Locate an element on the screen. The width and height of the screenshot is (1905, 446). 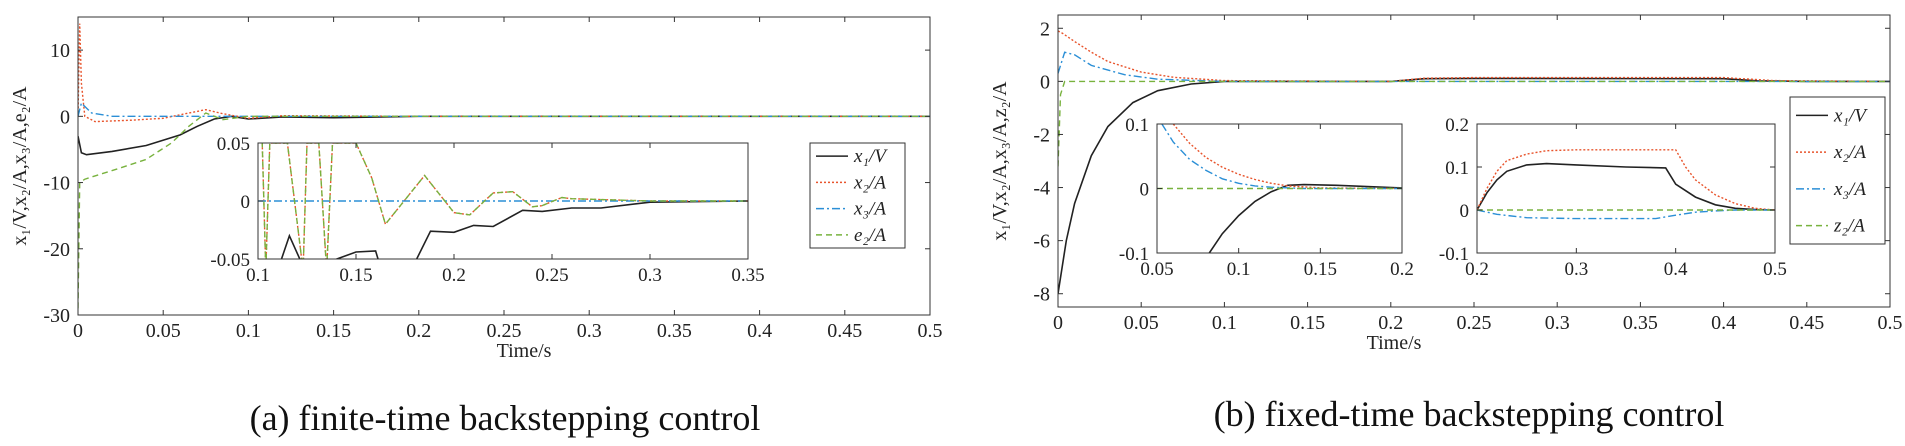
a-main-legend: x₁/V x₂/A x₃/A e₂/A is located at coordinates (857, 195).